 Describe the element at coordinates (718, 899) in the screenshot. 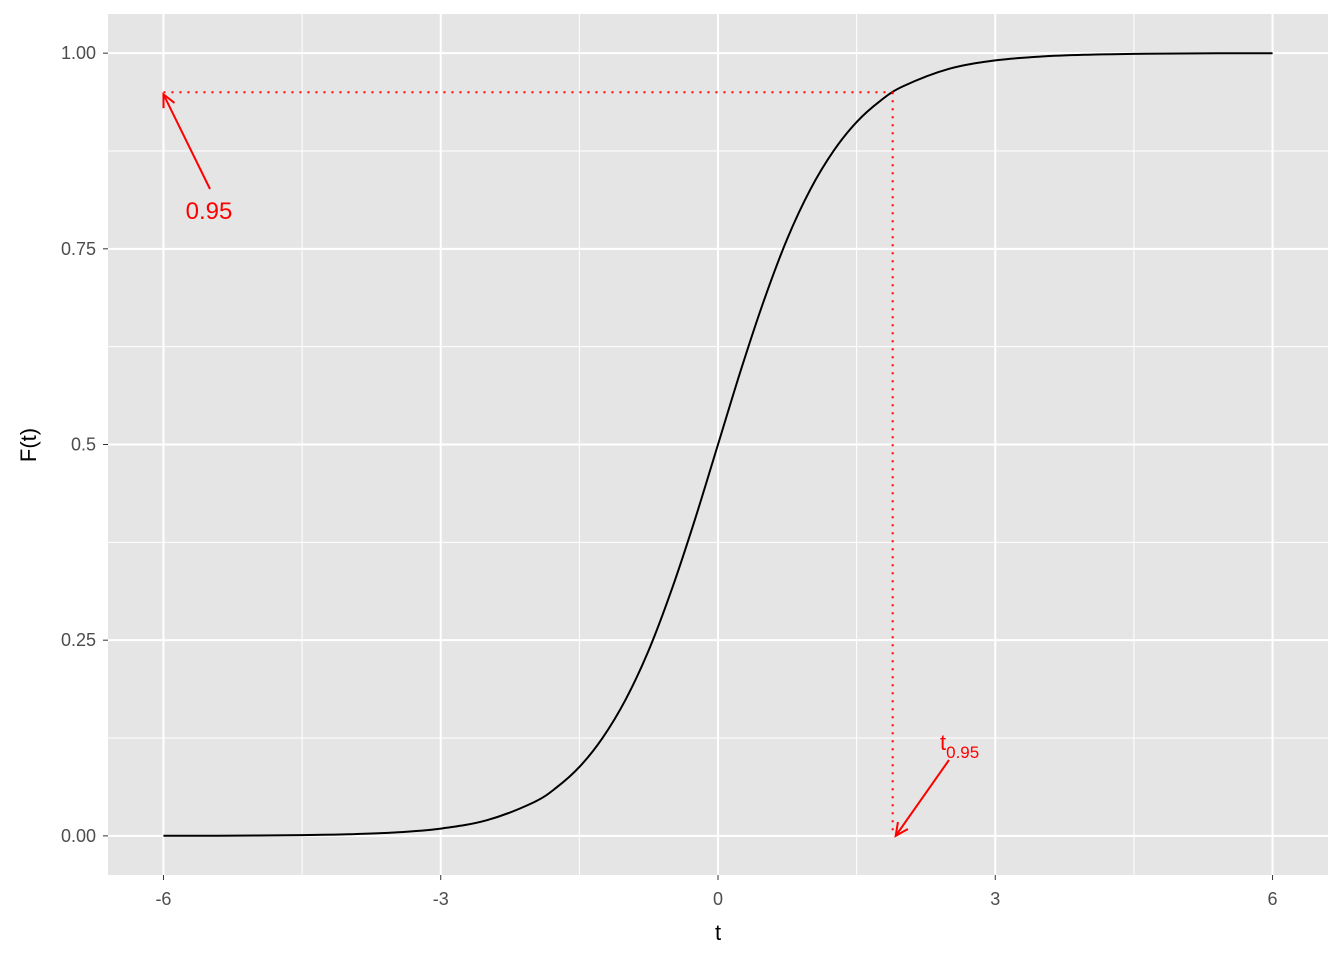

I see `x-tick-label: 0` at that location.